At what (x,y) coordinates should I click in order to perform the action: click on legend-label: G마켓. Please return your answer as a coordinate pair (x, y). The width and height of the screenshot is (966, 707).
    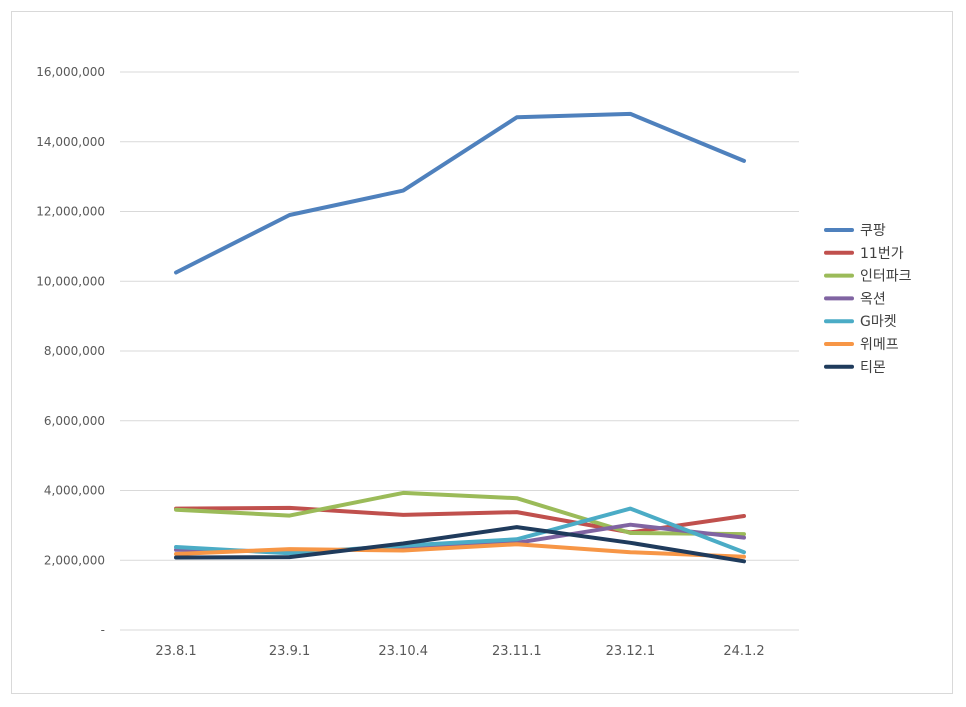
    Looking at the image, I should click on (878, 322).